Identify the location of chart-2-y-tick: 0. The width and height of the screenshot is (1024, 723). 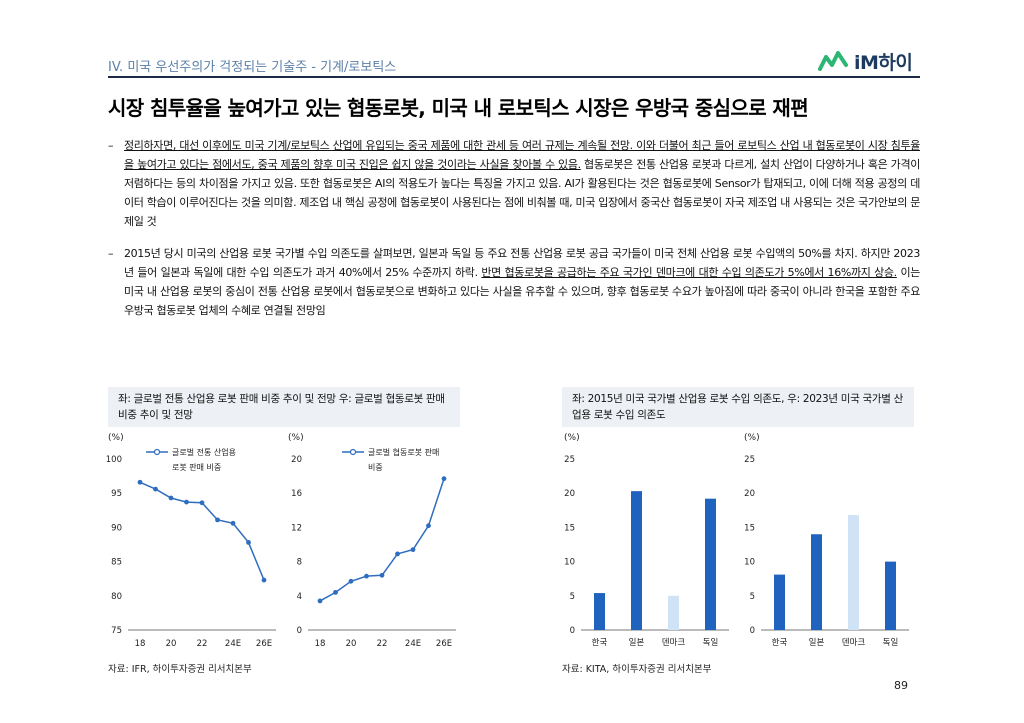
(299, 631).